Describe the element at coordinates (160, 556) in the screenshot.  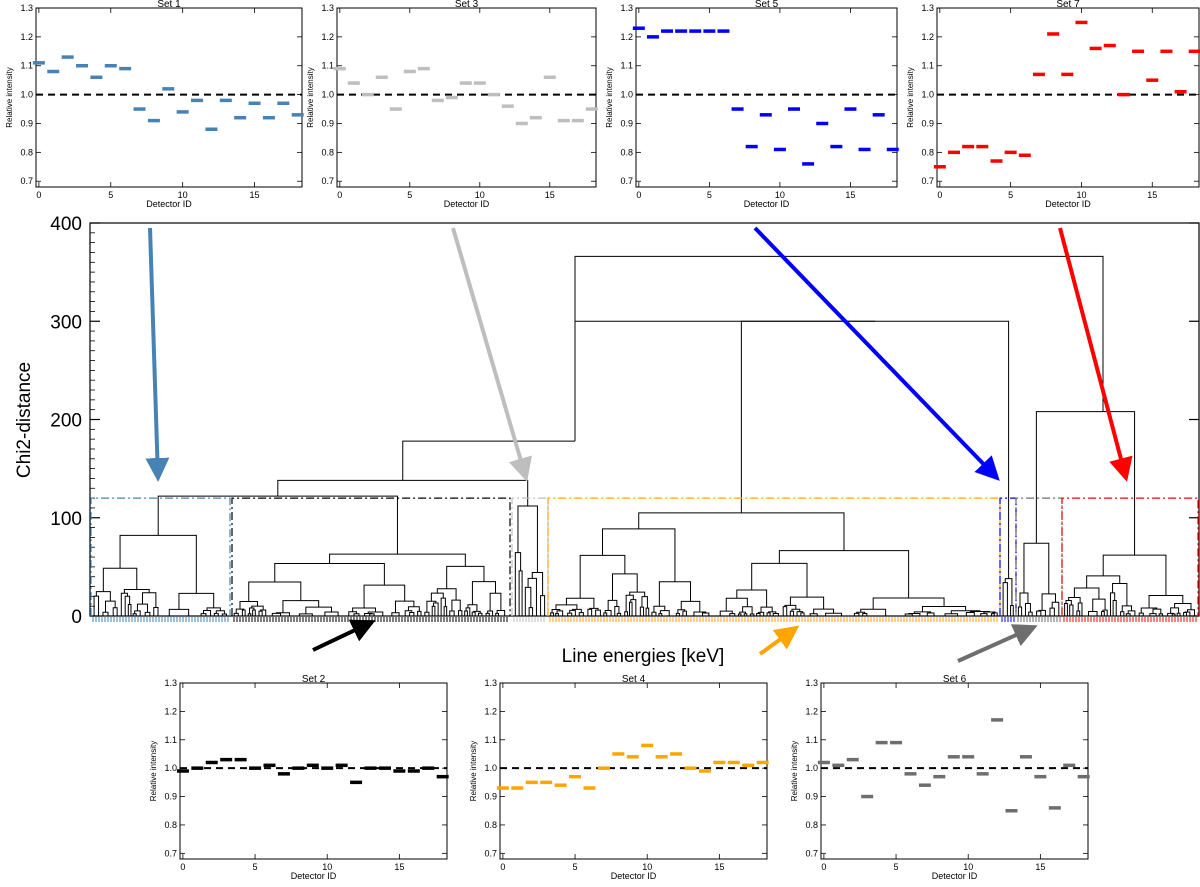
I see `cluster-cut-box` at that location.